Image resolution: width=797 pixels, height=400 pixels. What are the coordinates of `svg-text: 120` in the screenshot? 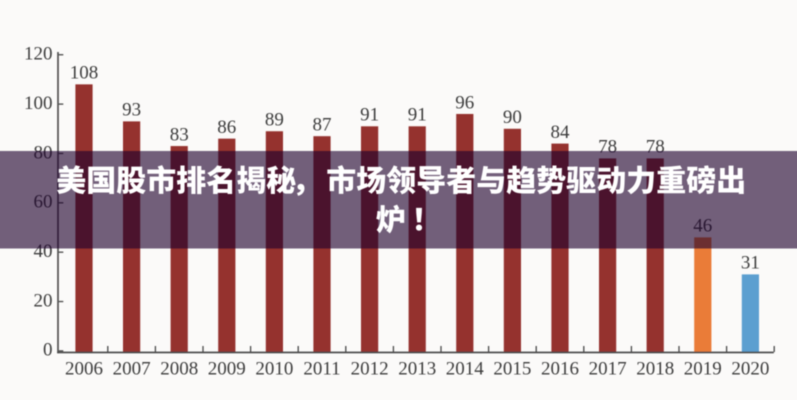 It's located at (38, 54).